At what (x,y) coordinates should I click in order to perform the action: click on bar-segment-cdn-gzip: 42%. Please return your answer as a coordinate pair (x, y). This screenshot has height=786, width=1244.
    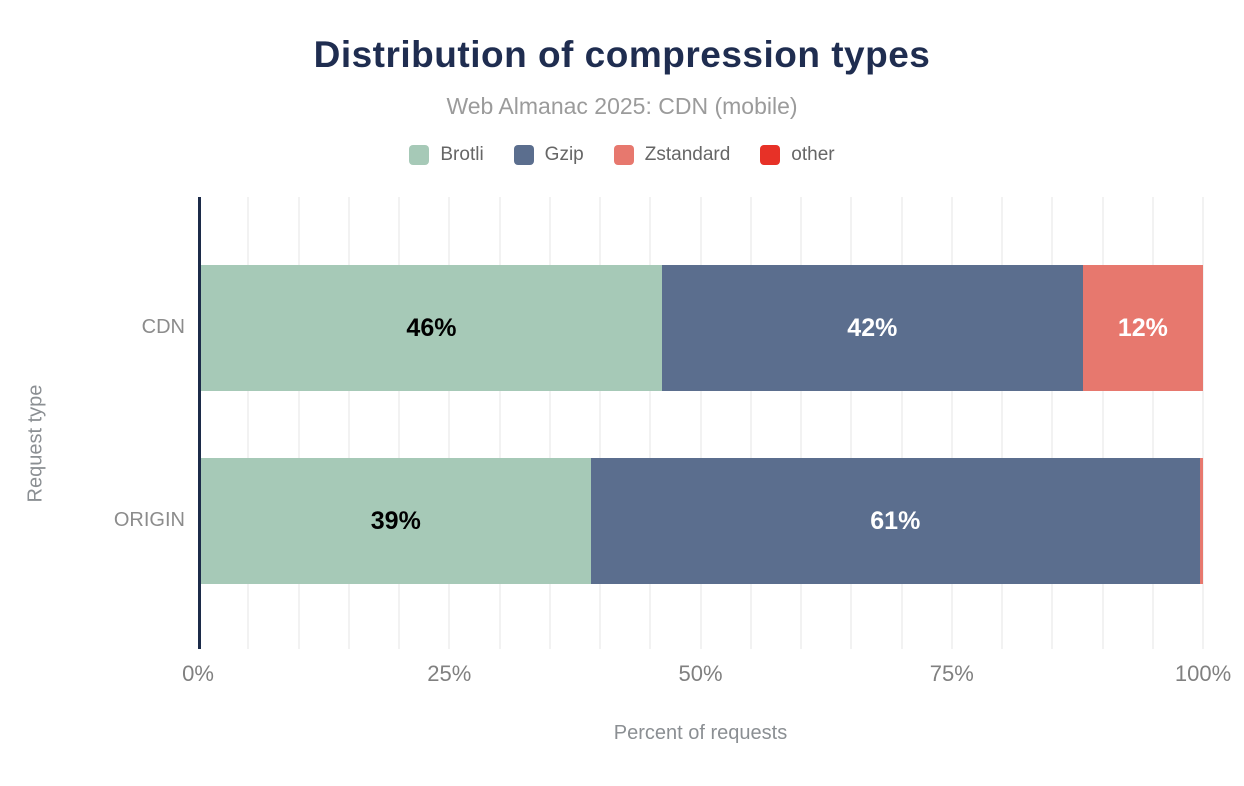
    Looking at the image, I should click on (872, 328).